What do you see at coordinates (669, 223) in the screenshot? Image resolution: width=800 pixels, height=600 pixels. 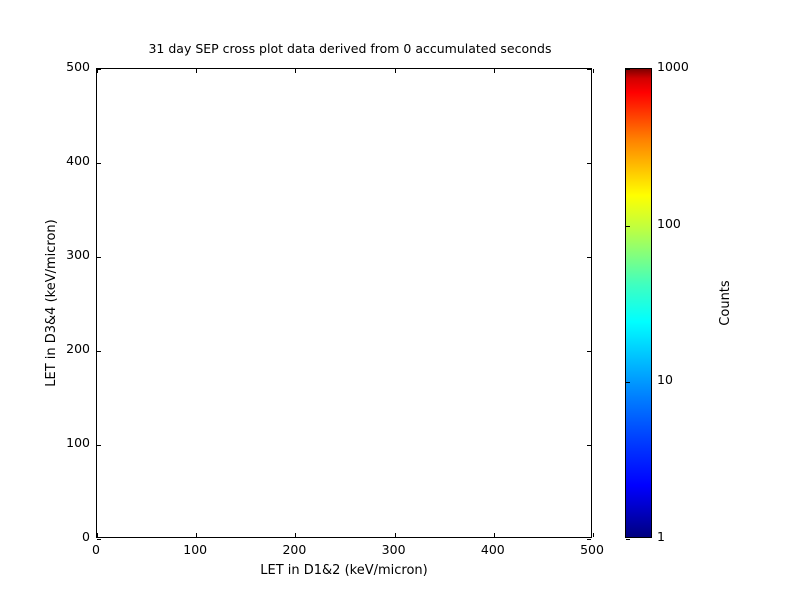 I see `colorbar-tick-label-text: 100` at bounding box center [669, 223].